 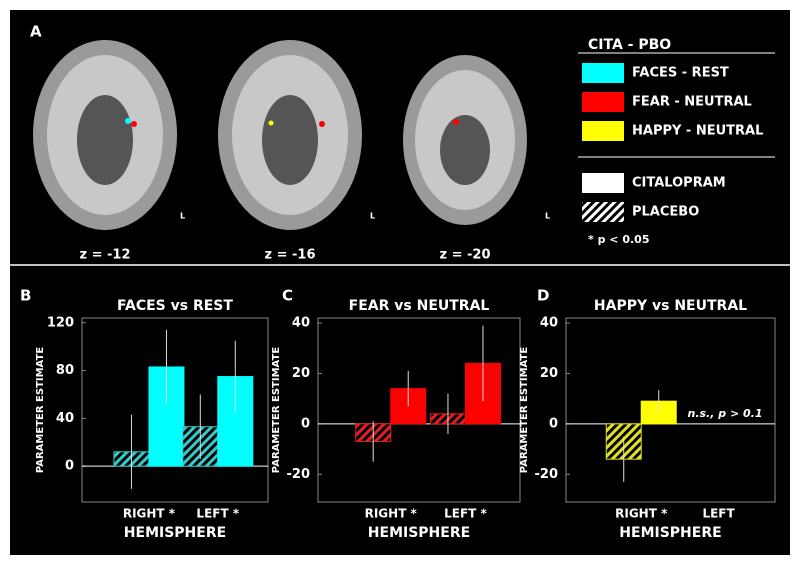 What do you see at coordinates (465, 255) in the screenshot?
I see `slice-label: z = -20` at bounding box center [465, 255].